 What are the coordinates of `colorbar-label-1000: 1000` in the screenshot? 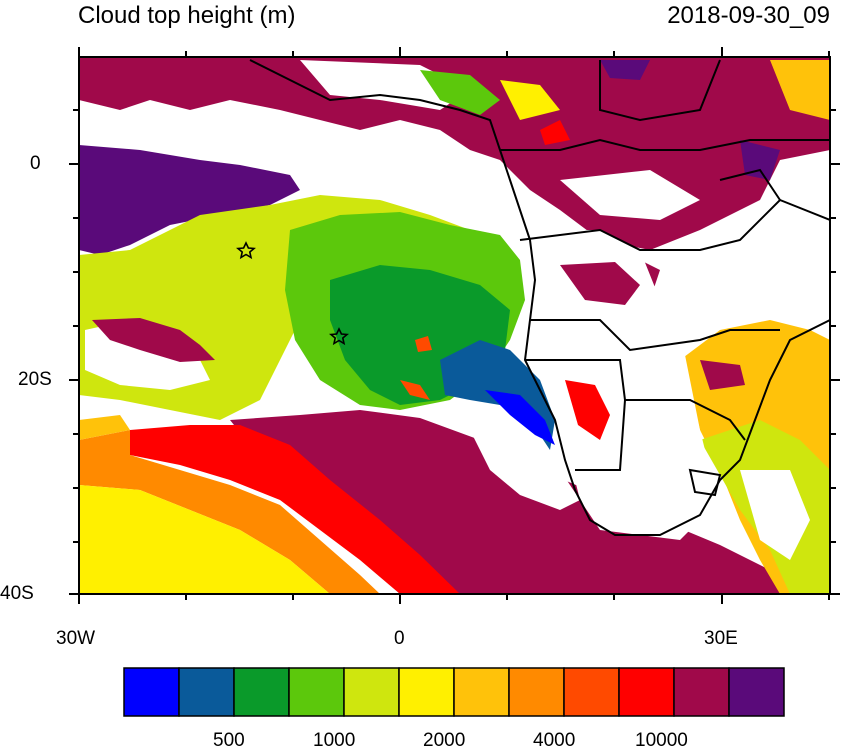 It's located at (334, 740).